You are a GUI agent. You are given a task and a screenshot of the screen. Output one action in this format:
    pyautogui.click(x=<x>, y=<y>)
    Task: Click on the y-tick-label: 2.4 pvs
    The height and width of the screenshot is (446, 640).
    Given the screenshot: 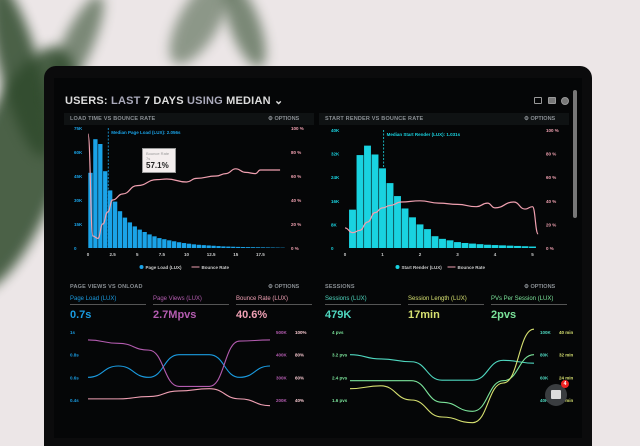 What is the action you would take?
    pyautogui.click(x=340, y=377)
    